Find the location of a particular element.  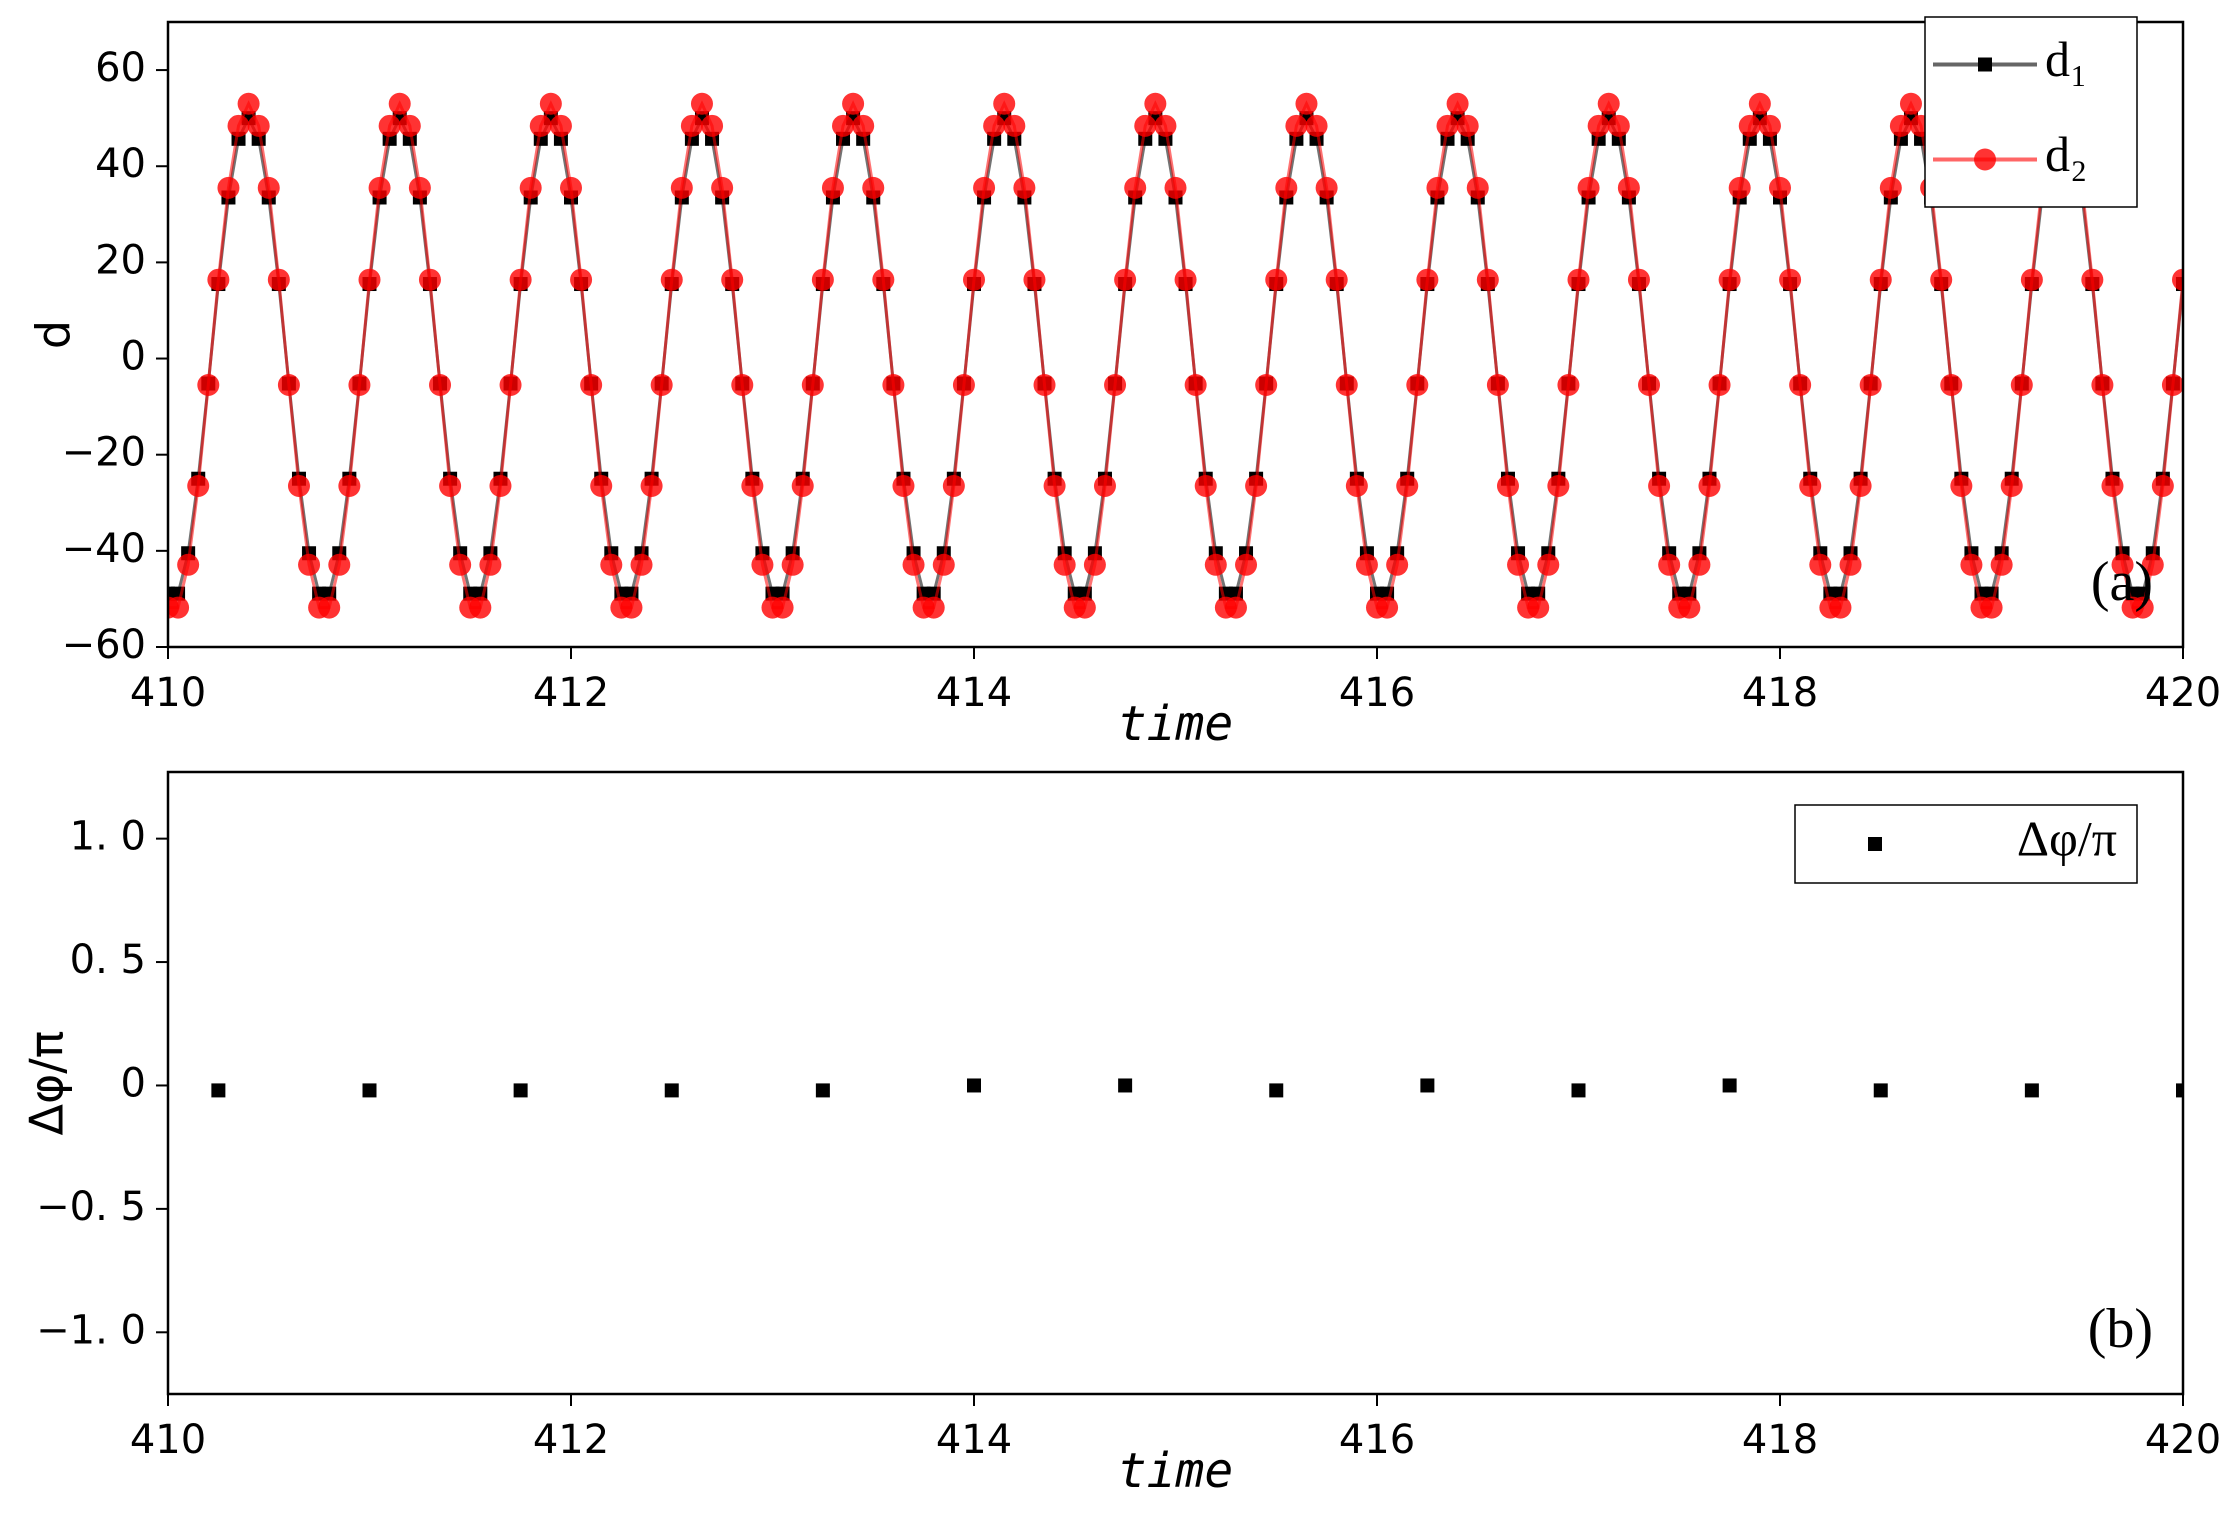

x-axis-label: time is located at coordinates (1176, 724).